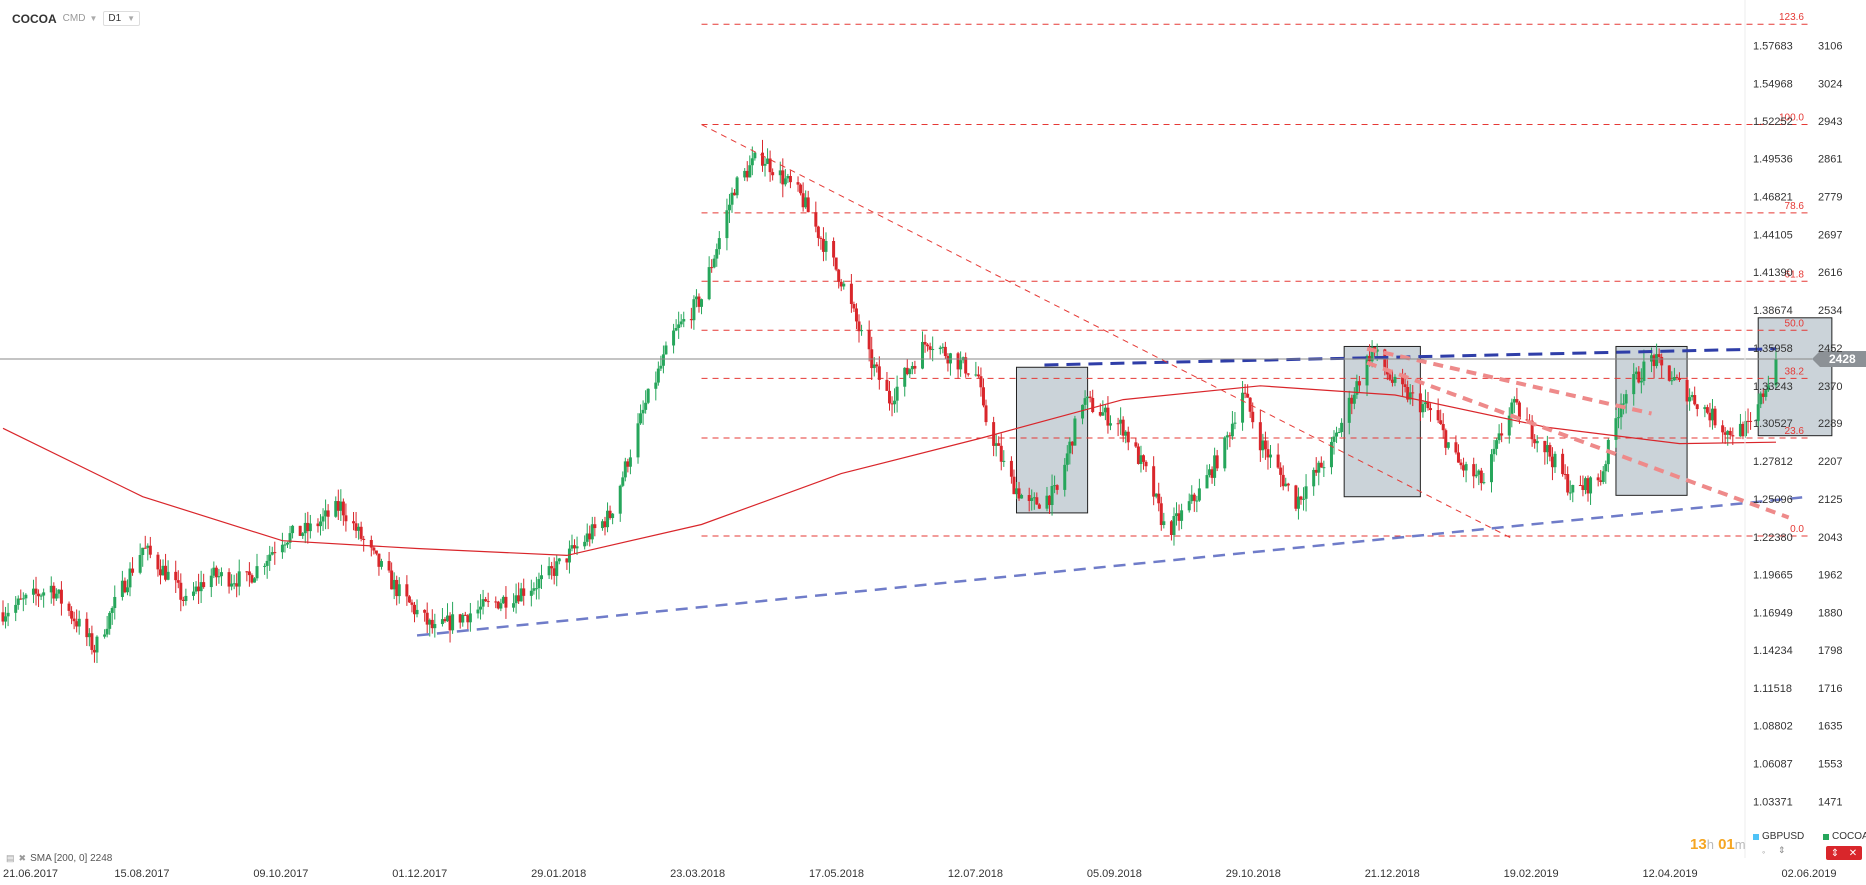 This screenshot has width=1866, height=885. I want to click on instrument-type-select: CMD ▼, so click(80, 18).